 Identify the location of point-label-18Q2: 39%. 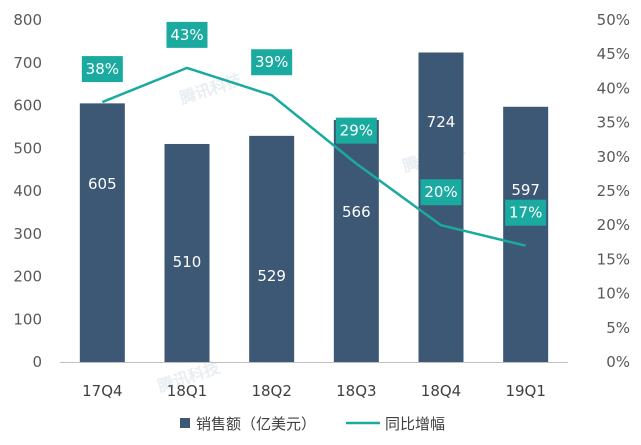
(271, 62).